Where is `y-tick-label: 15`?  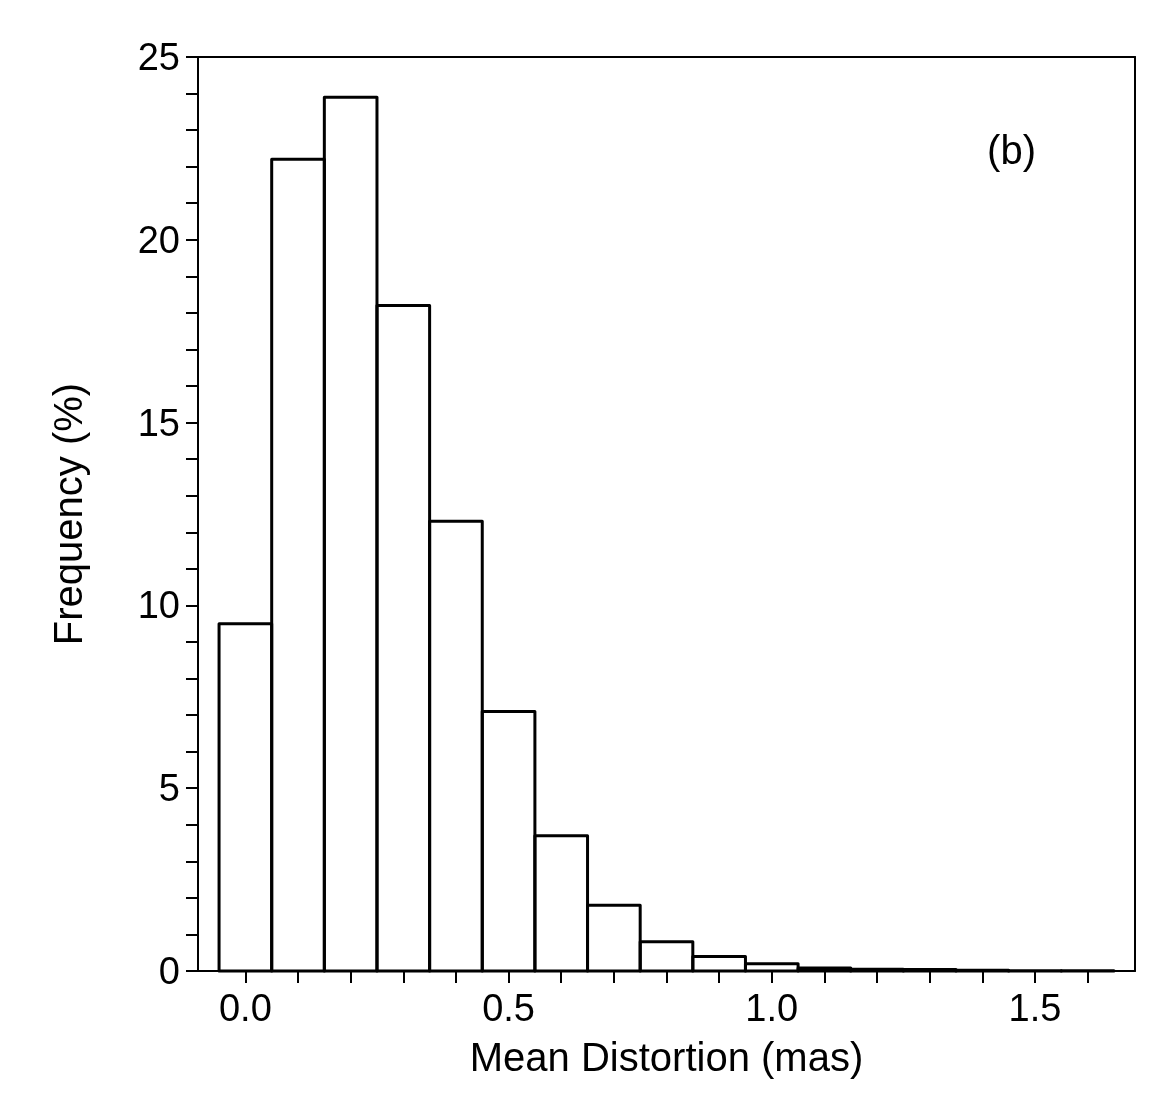
y-tick-label: 15 is located at coordinates (158, 422).